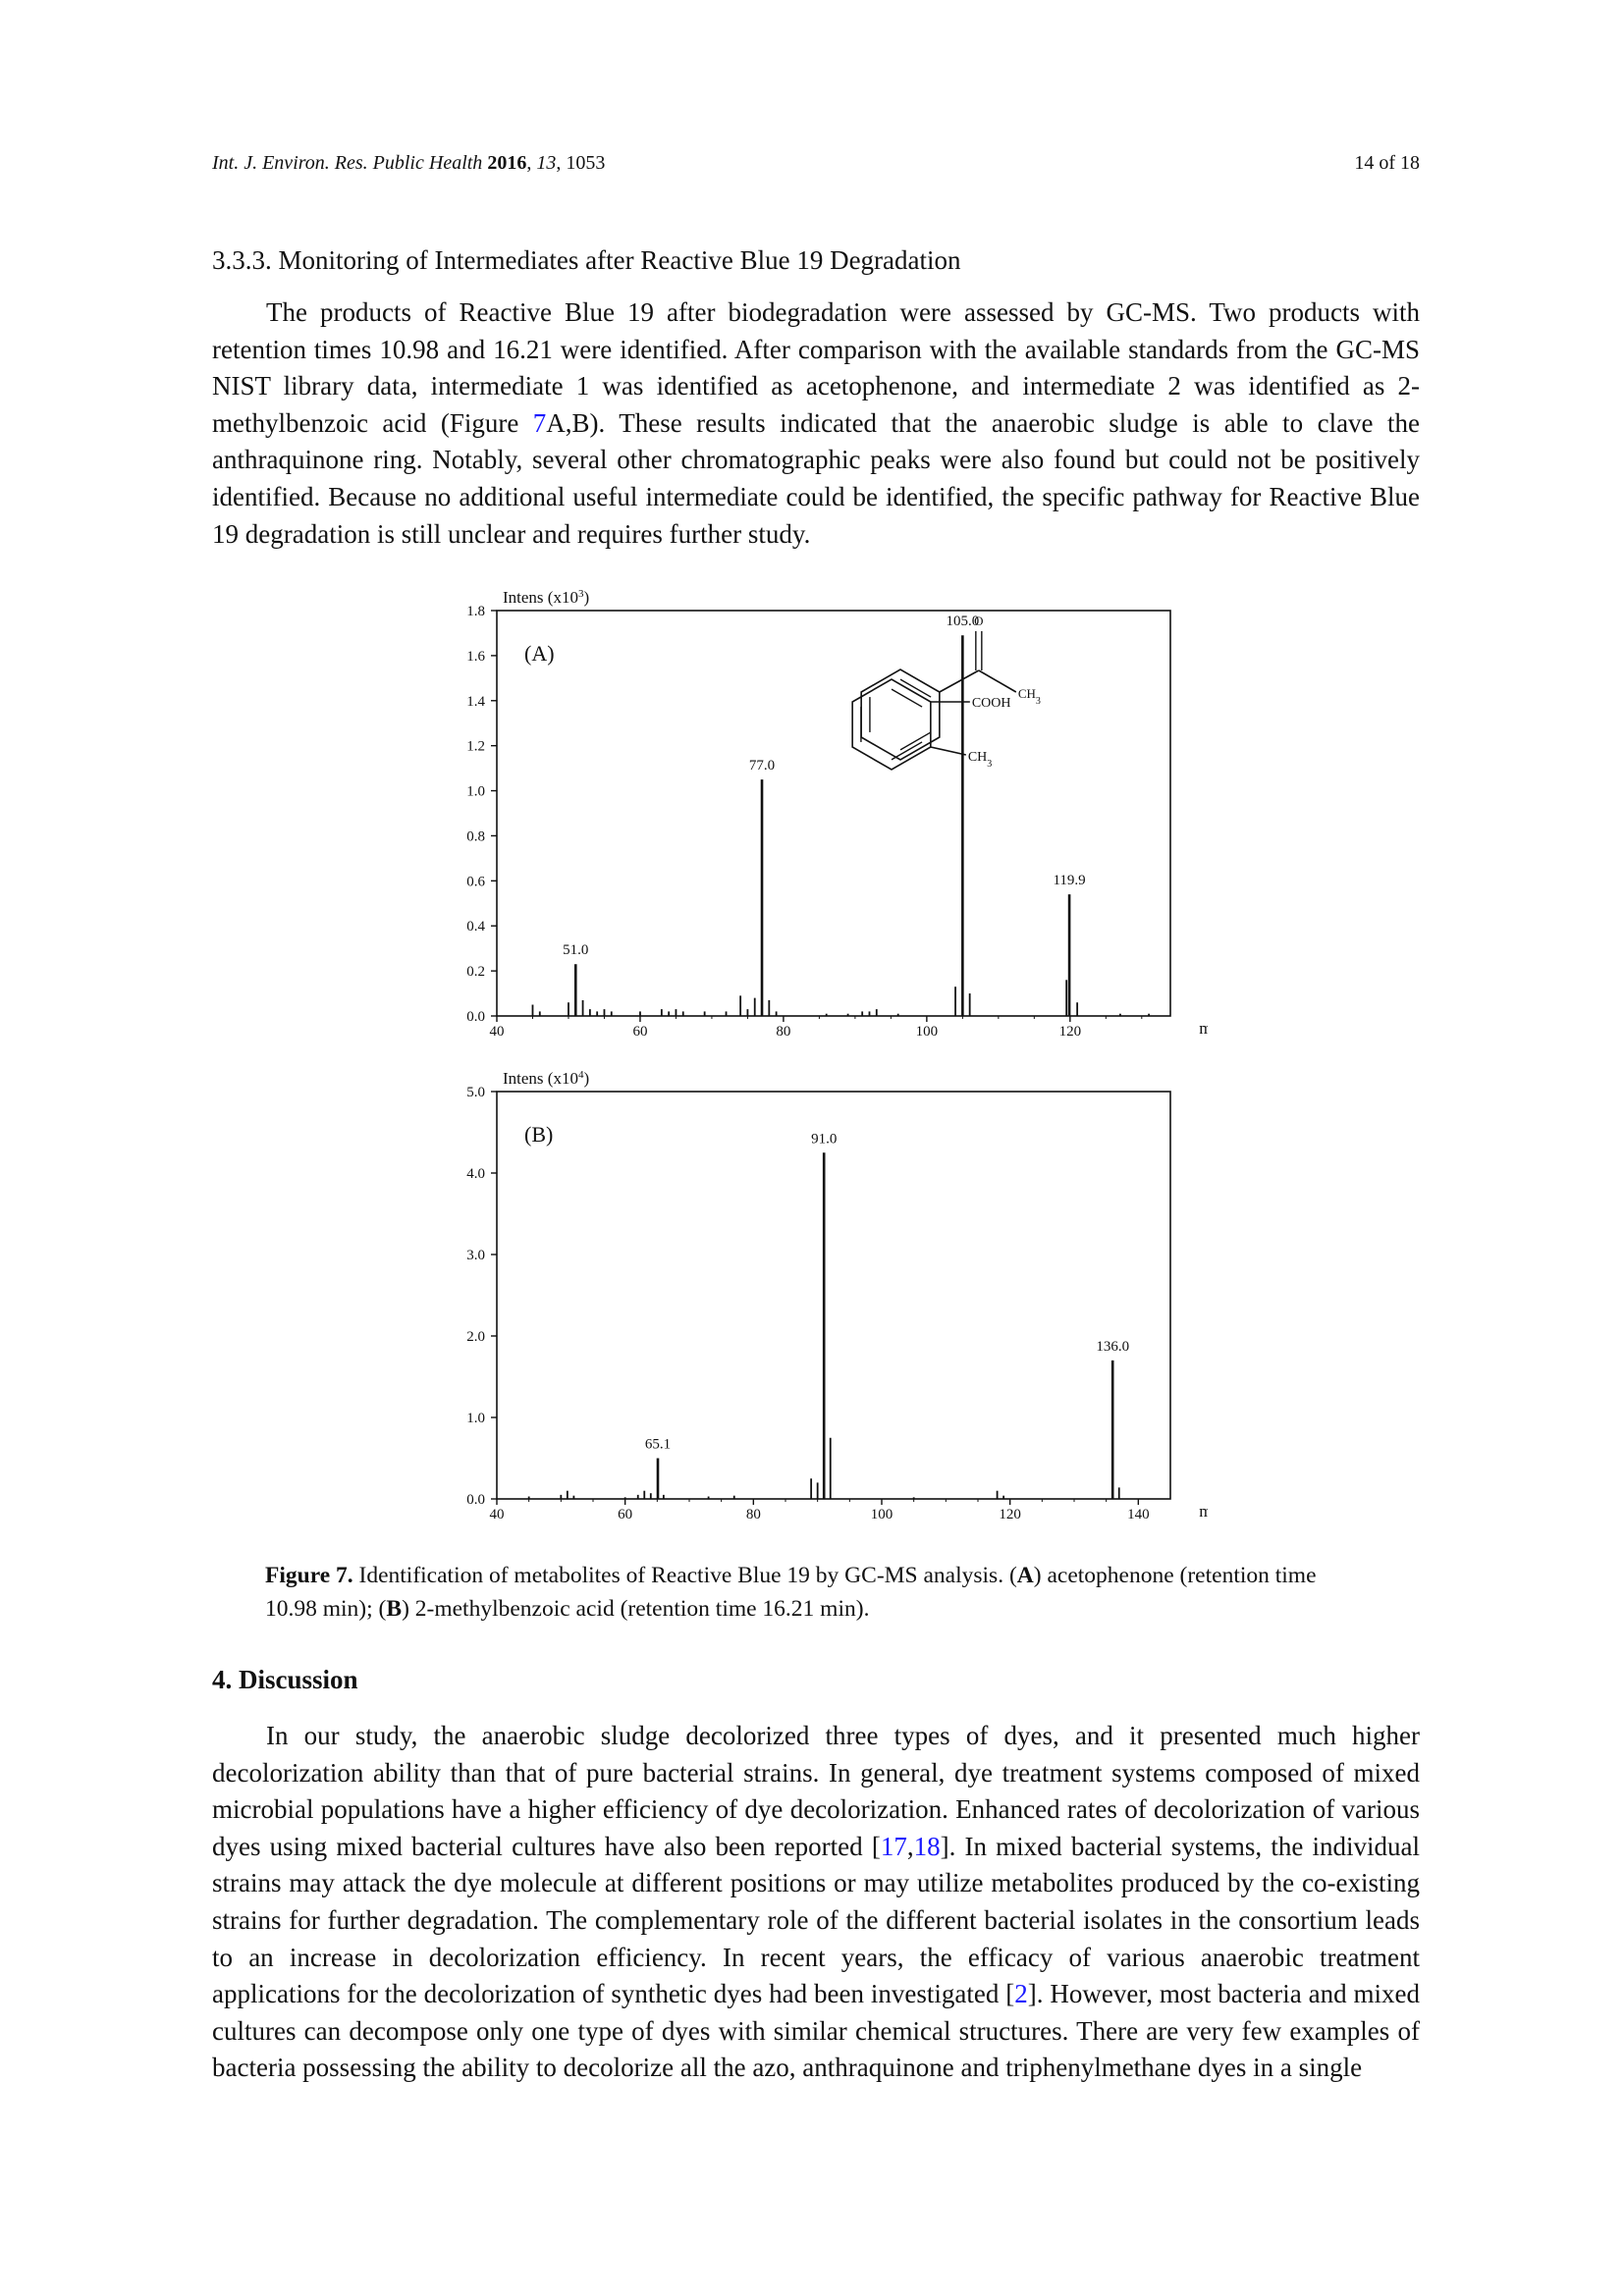 This screenshot has width=1624, height=2296. I want to click on y-axis-exponent: 4, so click(581, 1075).